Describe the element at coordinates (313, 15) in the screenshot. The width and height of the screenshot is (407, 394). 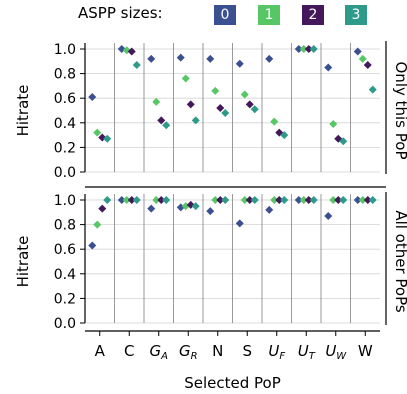
I see `legend-swatch-2: 2` at that location.